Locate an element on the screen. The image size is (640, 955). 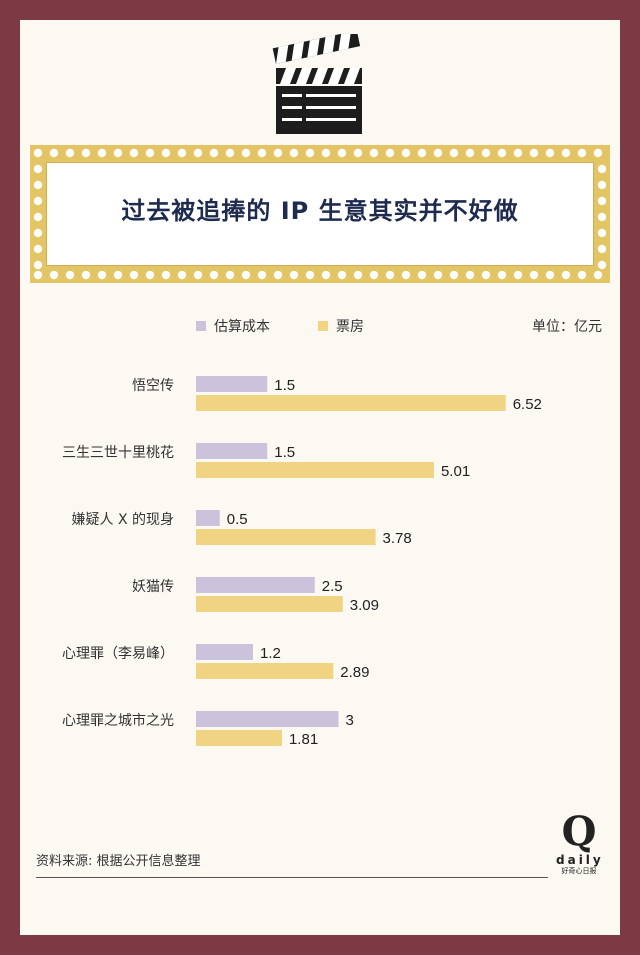
data-label-cost: 0.5 is located at coordinates (237, 519).